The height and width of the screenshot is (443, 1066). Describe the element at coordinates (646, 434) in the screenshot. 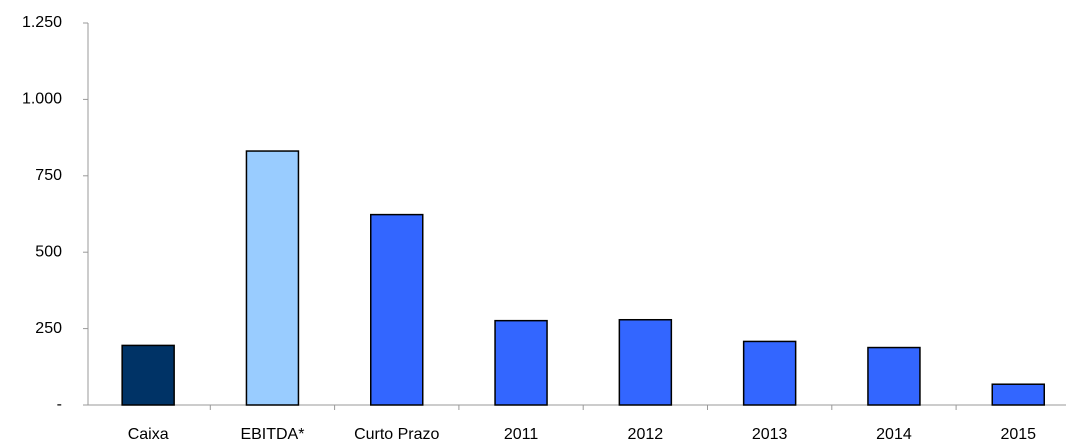

I see `x-tick-label: 2012` at that location.